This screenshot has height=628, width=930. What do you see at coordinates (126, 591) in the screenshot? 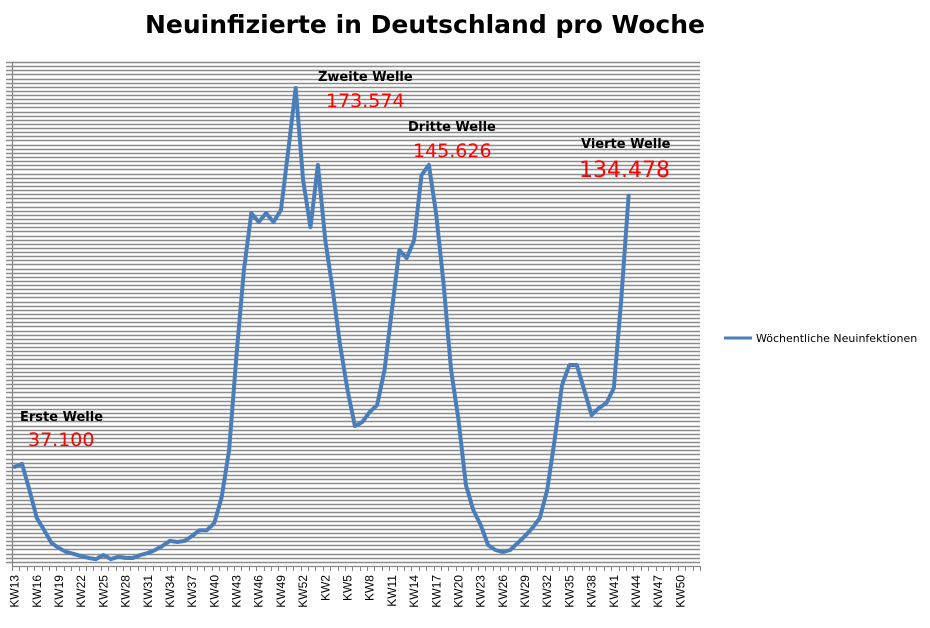
I see `x-tick-label: KW28` at bounding box center [126, 591].